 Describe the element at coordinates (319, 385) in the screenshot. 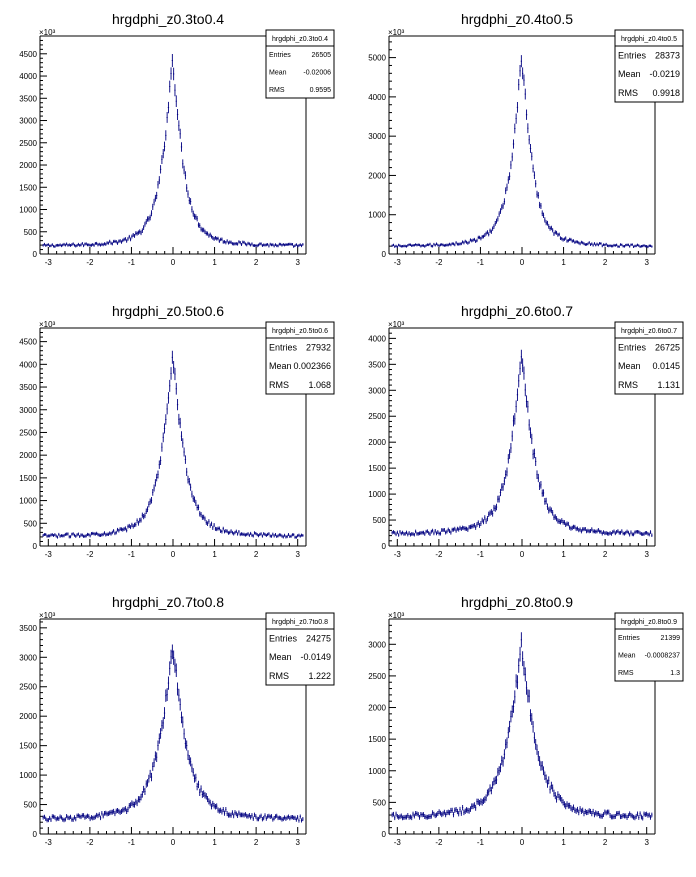

I see `stats-value-rms: 1.068` at that location.